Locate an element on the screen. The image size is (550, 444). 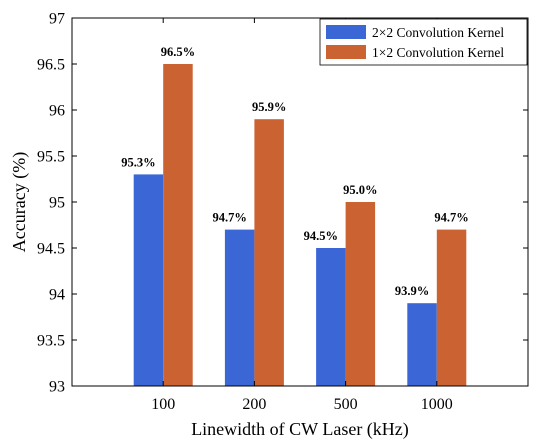
y-tick-label: 96 is located at coordinates (57, 111).